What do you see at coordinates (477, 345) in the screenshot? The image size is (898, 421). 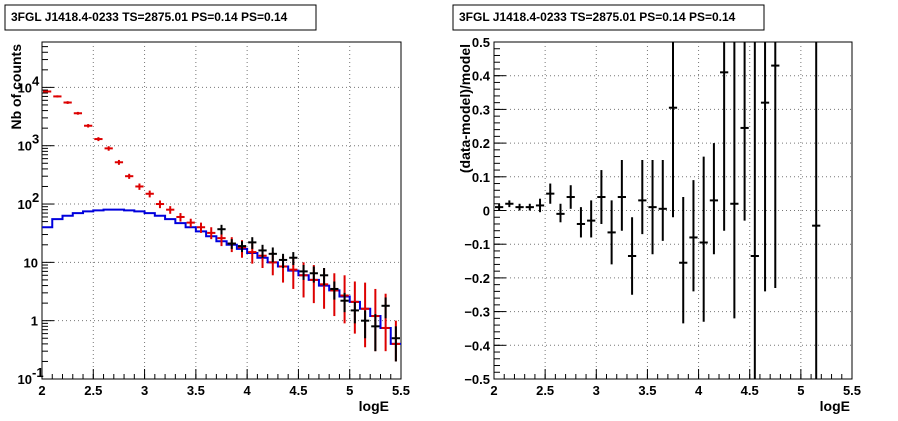 I see `y-tick-label: −0.4` at bounding box center [477, 345].